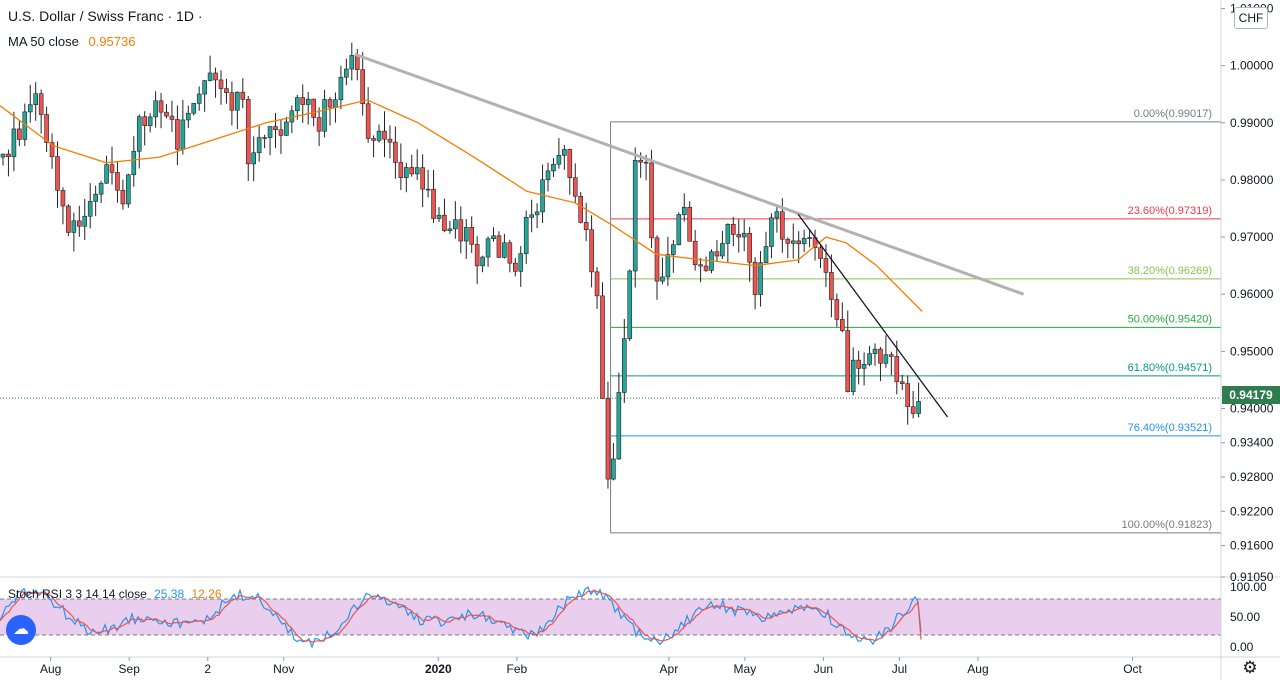 The width and height of the screenshot is (1280, 680). I want to click on fib-level-label: 23.60%(0.97319), so click(1170, 211).